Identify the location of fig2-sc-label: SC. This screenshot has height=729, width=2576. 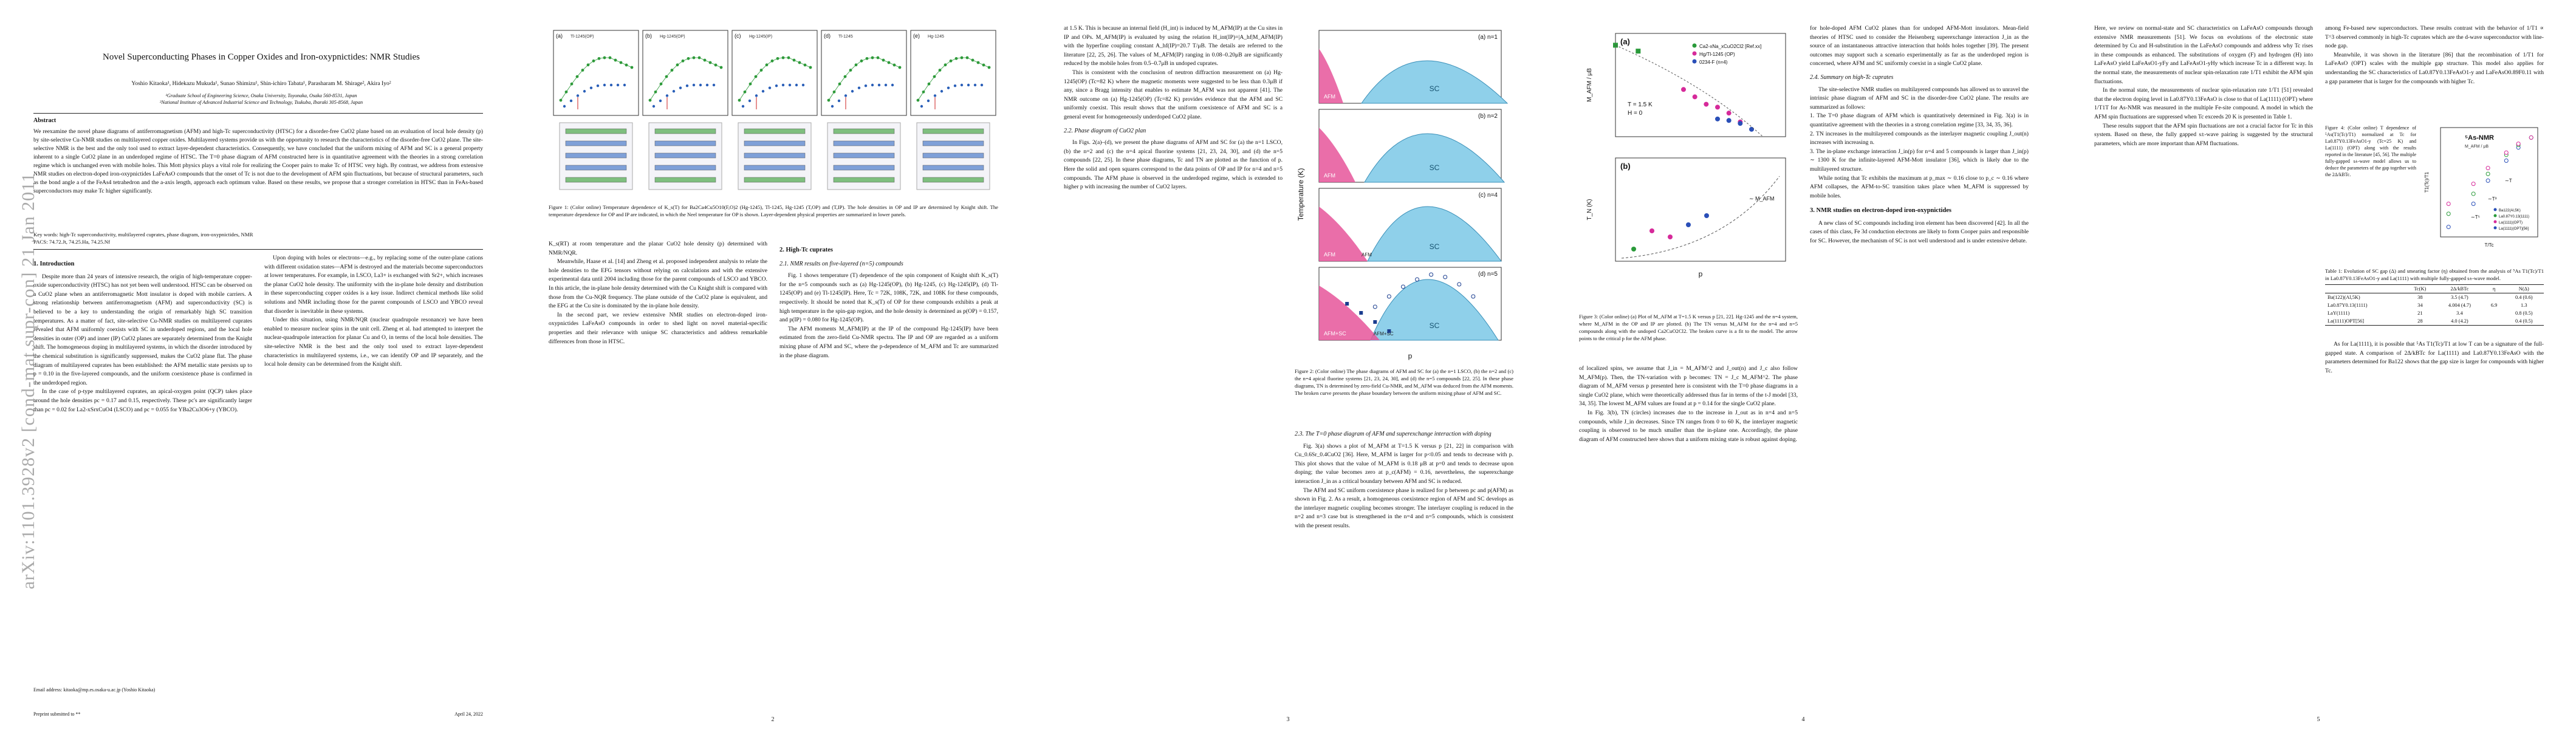
(1435, 167).